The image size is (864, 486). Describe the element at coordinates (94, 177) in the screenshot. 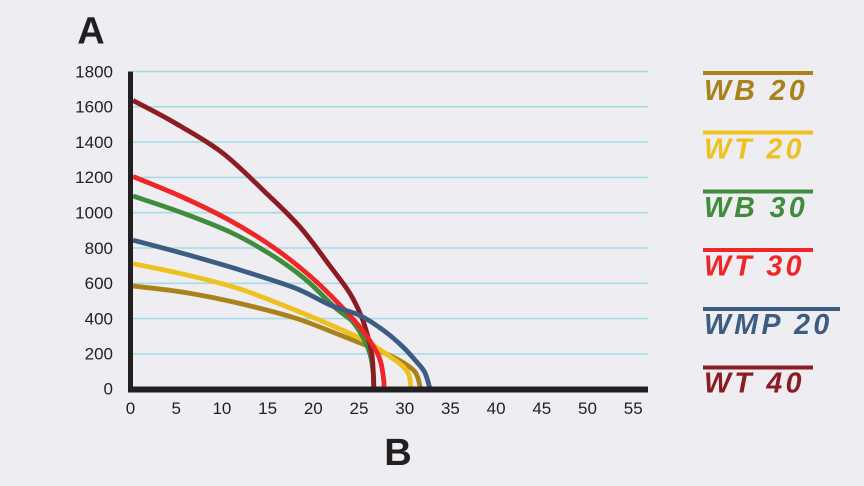

I see `svg-text: 1200` at that location.